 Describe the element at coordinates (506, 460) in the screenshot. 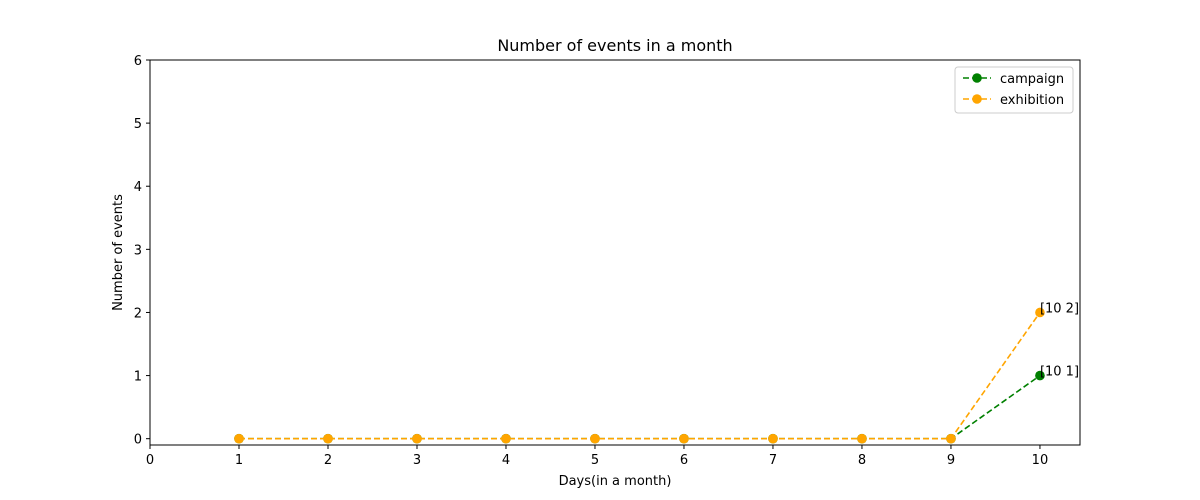

I see `x-tick-label: 4` at that location.